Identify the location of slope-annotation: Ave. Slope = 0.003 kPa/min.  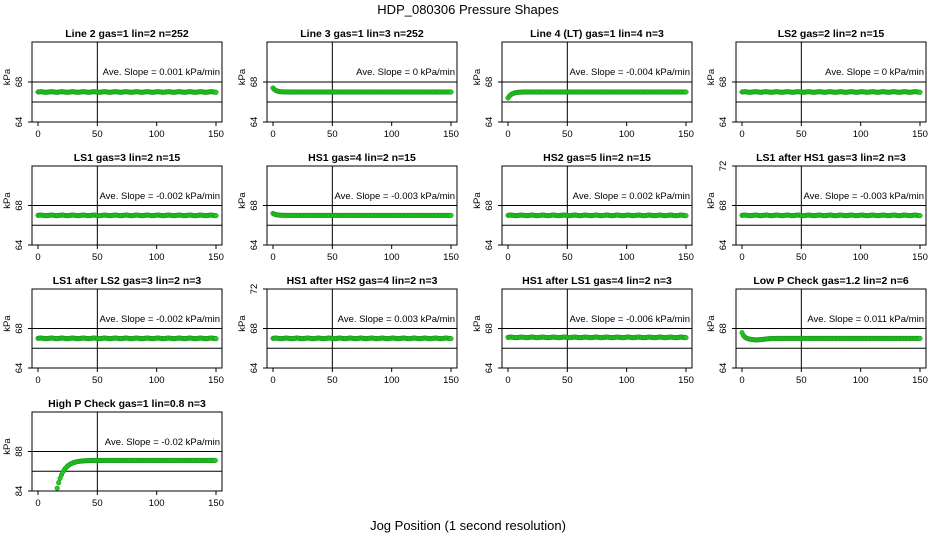
(396, 319).